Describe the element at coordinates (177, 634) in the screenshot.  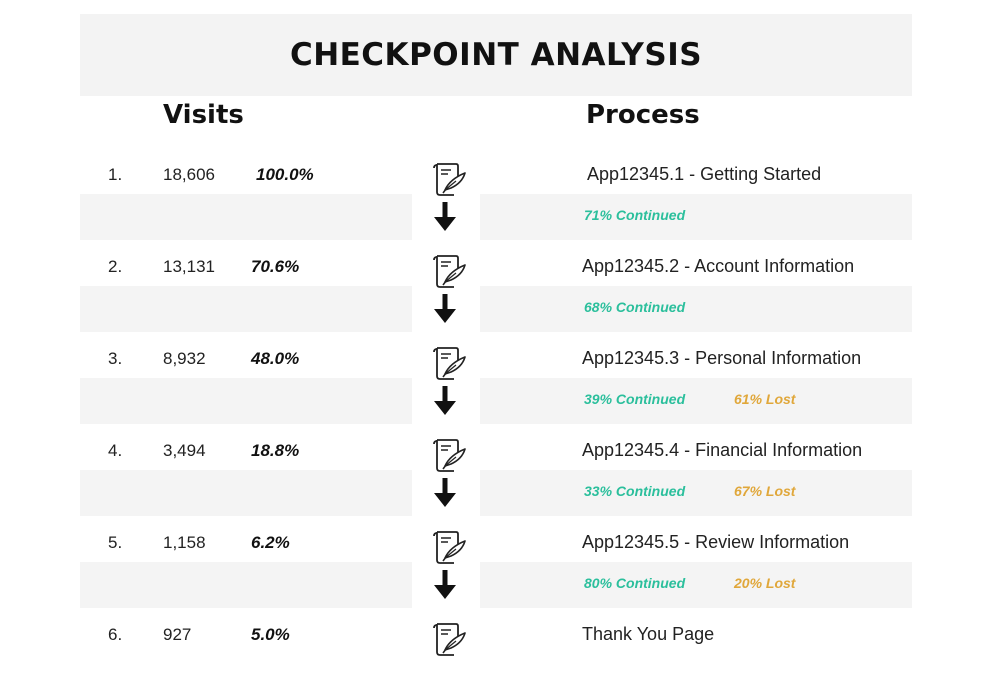
I see `step-visits: 927` at that location.